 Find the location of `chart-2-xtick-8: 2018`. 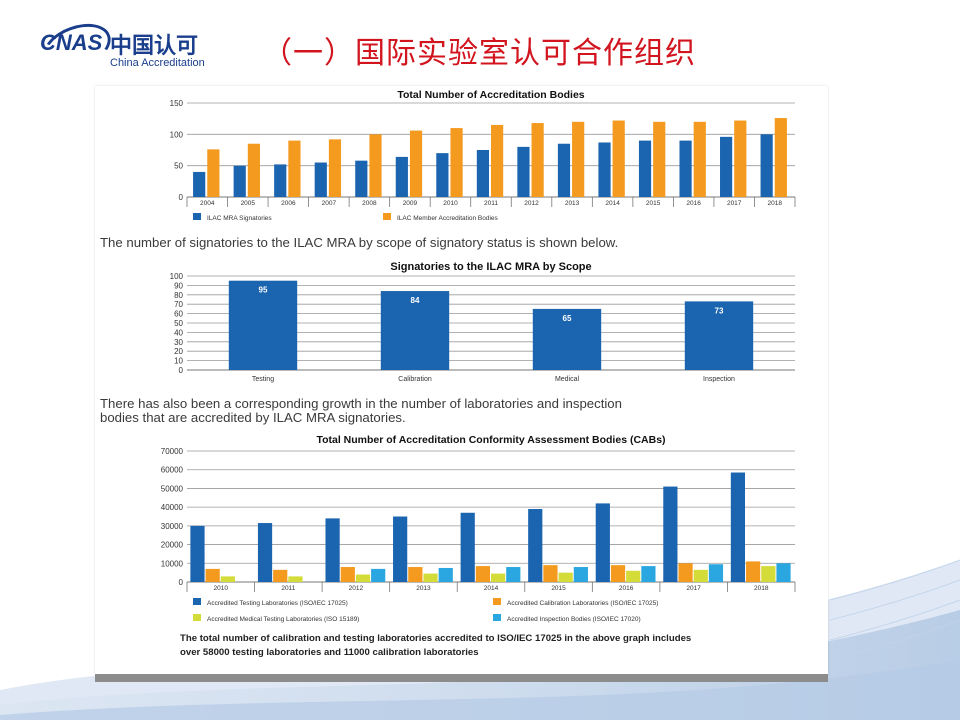

chart-2-xtick-8: 2018 is located at coordinates (761, 588).